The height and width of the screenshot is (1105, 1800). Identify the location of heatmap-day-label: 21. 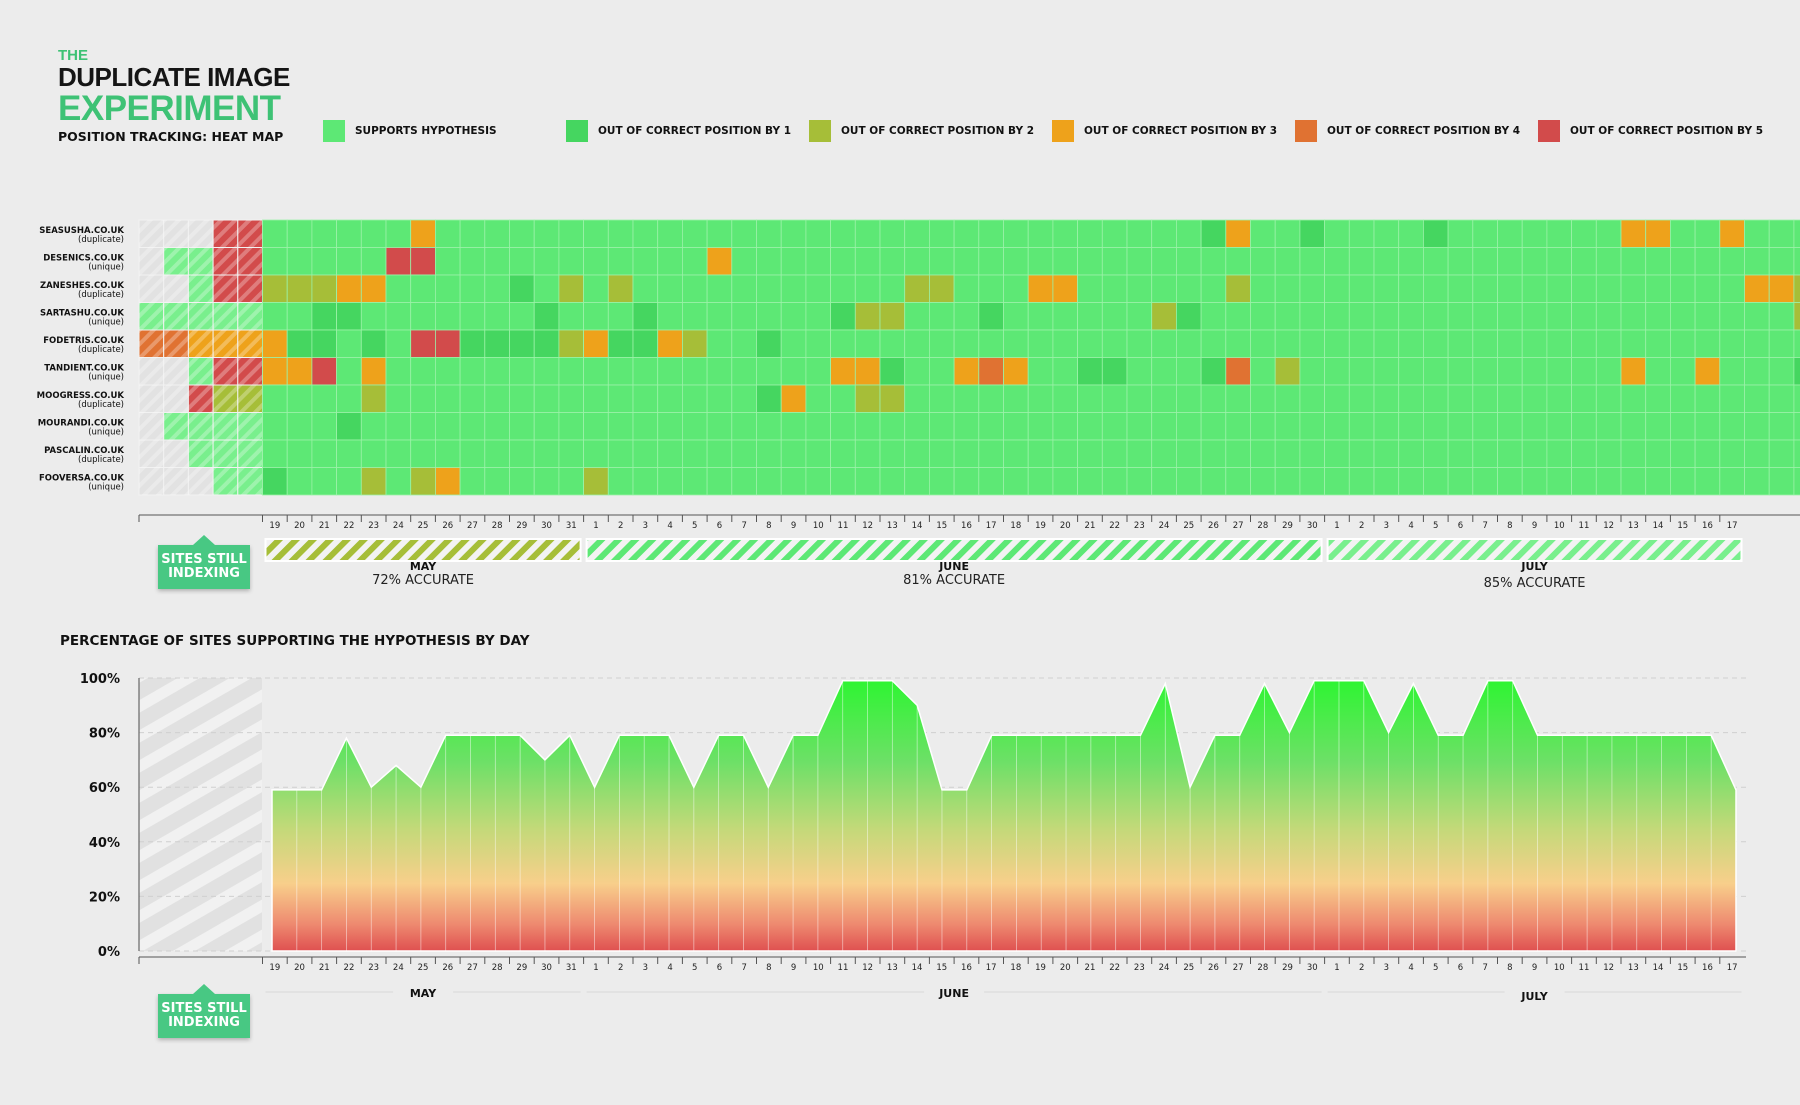
(324, 526).